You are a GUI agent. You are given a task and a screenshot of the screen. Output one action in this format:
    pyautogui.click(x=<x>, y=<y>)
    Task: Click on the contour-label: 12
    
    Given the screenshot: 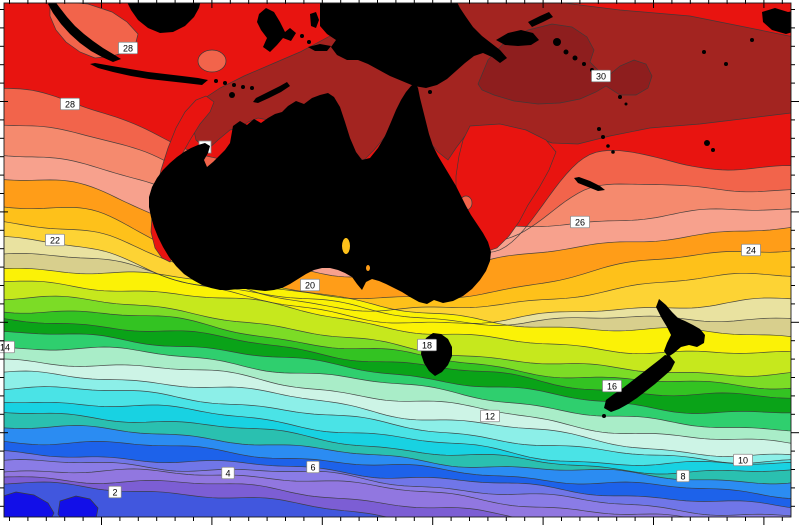 What is the action you would take?
    pyautogui.click(x=490, y=416)
    